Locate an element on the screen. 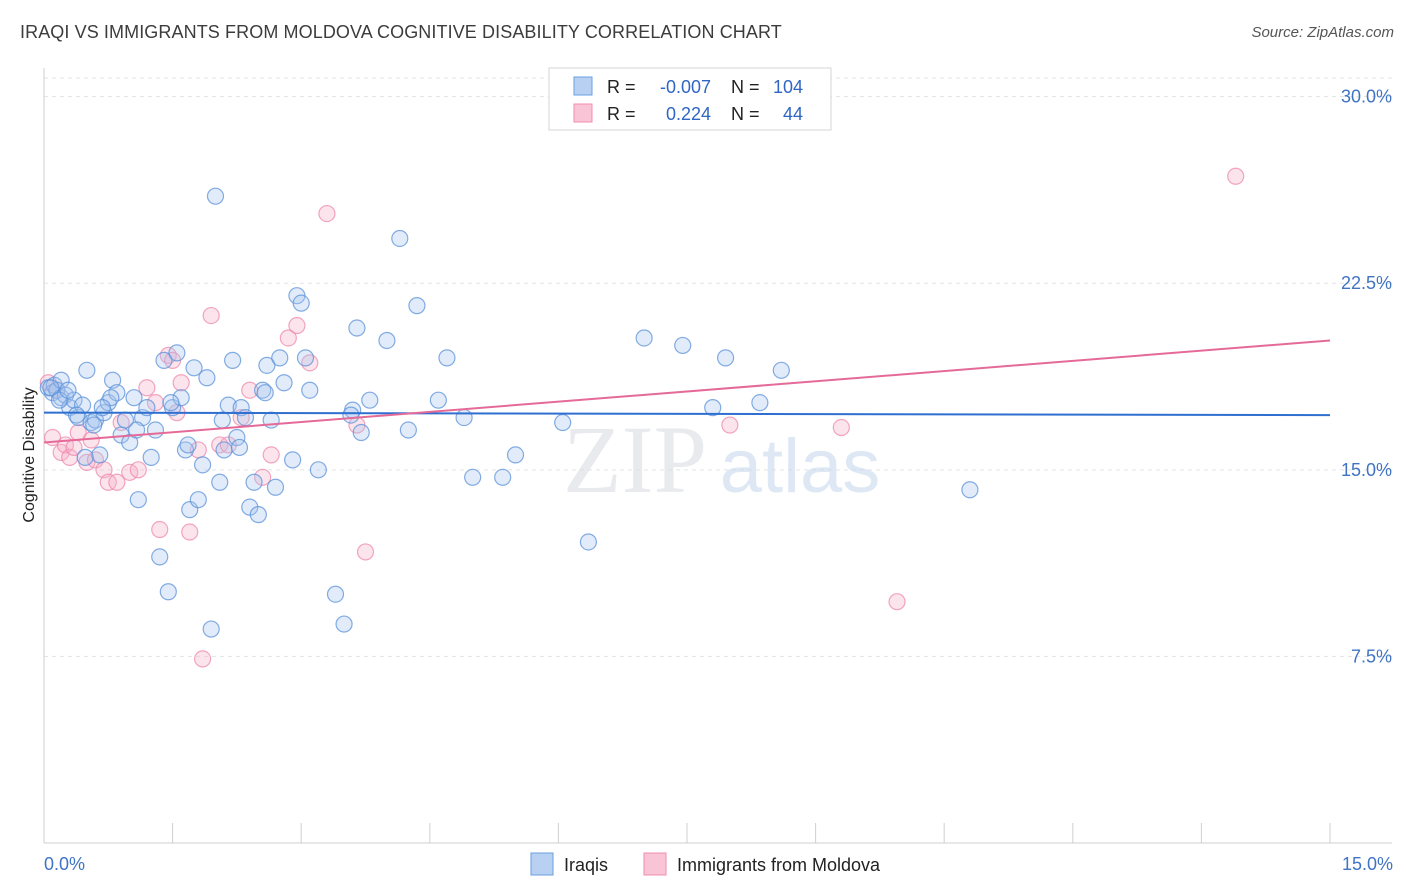 The height and width of the screenshot is (892, 1406). trend-line-iraqis is located at coordinates (687, 414).